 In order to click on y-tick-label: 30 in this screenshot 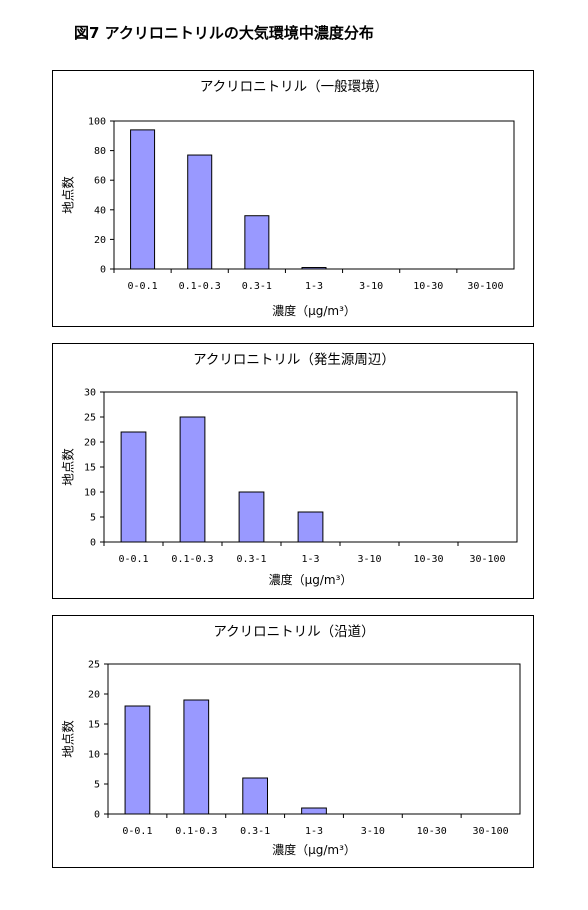, I will do `click(90, 393)`.